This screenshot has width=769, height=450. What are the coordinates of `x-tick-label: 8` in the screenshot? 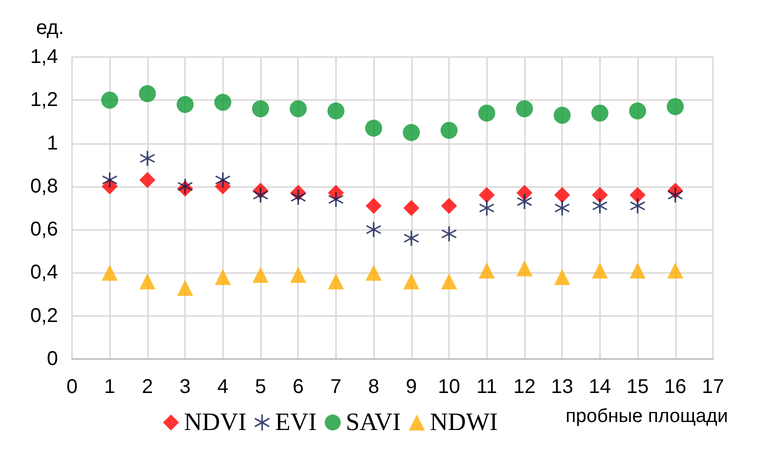 It's located at (374, 387).